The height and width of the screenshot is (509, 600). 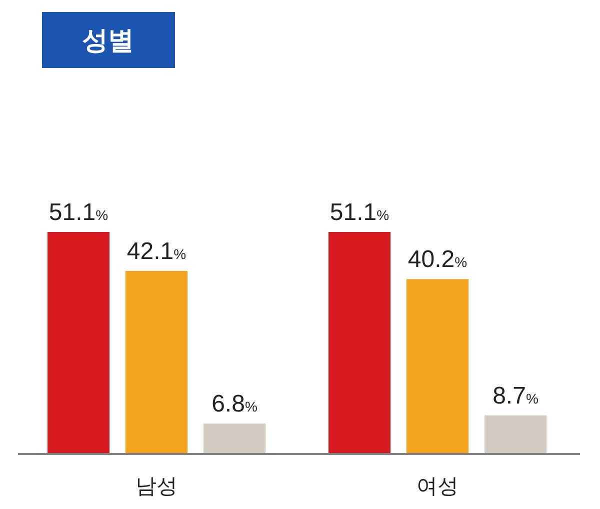 I want to click on x-tick-label: 남성, so click(x=157, y=486).